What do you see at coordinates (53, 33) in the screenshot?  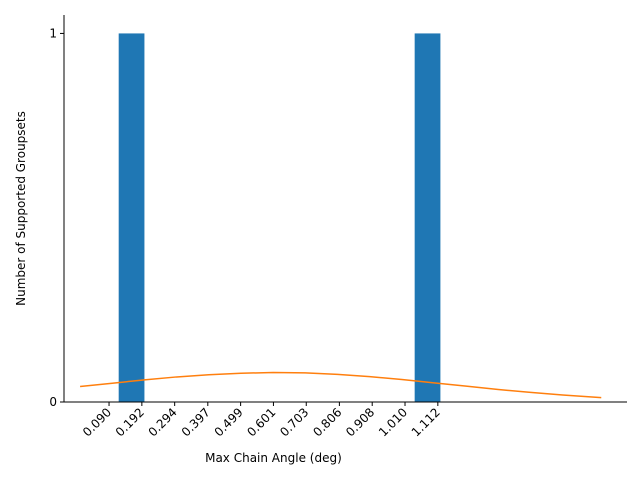 I see `y-tick-label: 1` at bounding box center [53, 33].